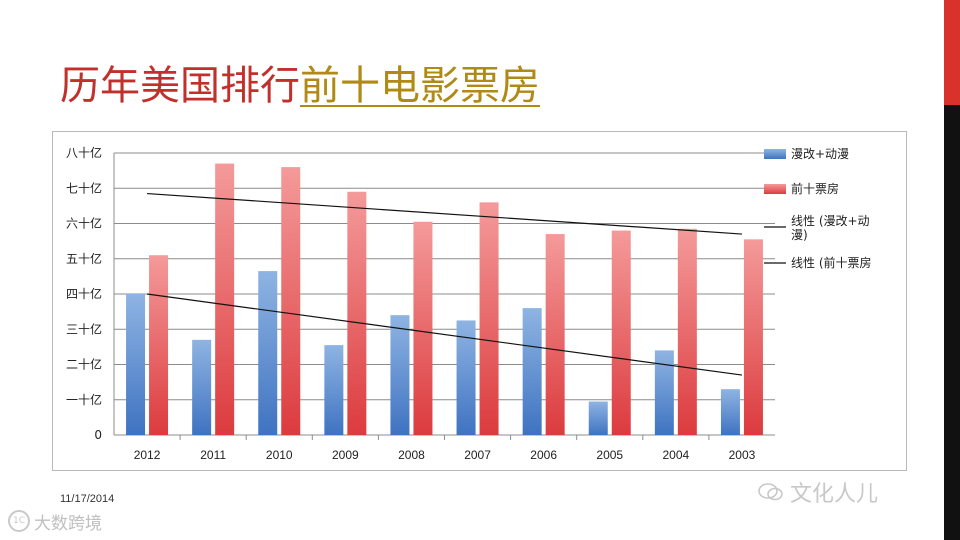 The height and width of the screenshot is (540, 960). Describe the element at coordinates (84, 293) in the screenshot. I see `y-tick-label: 四十亿` at that location.